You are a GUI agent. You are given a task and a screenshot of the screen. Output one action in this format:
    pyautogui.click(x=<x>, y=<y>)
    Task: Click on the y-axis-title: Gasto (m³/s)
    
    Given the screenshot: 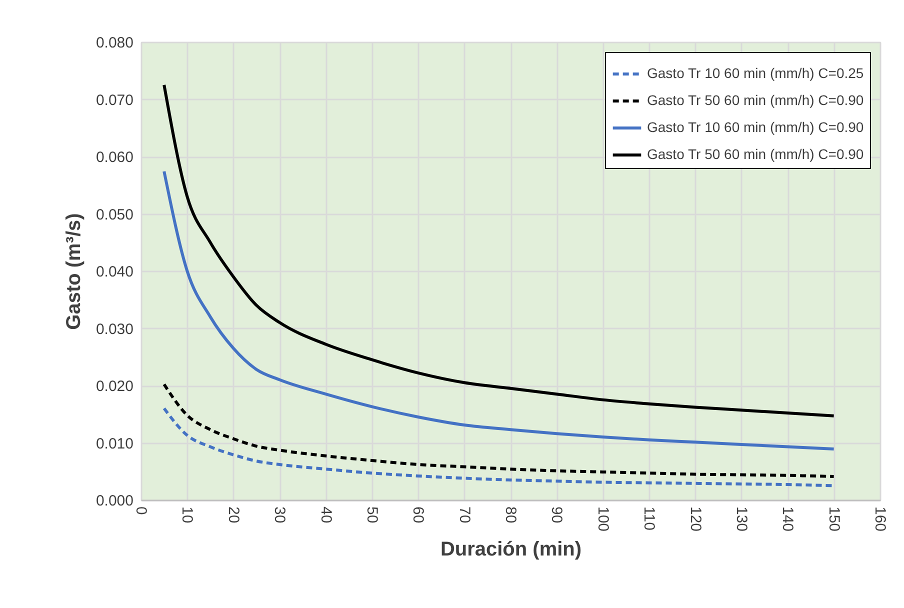 What is the action you would take?
    pyautogui.click(x=73, y=271)
    